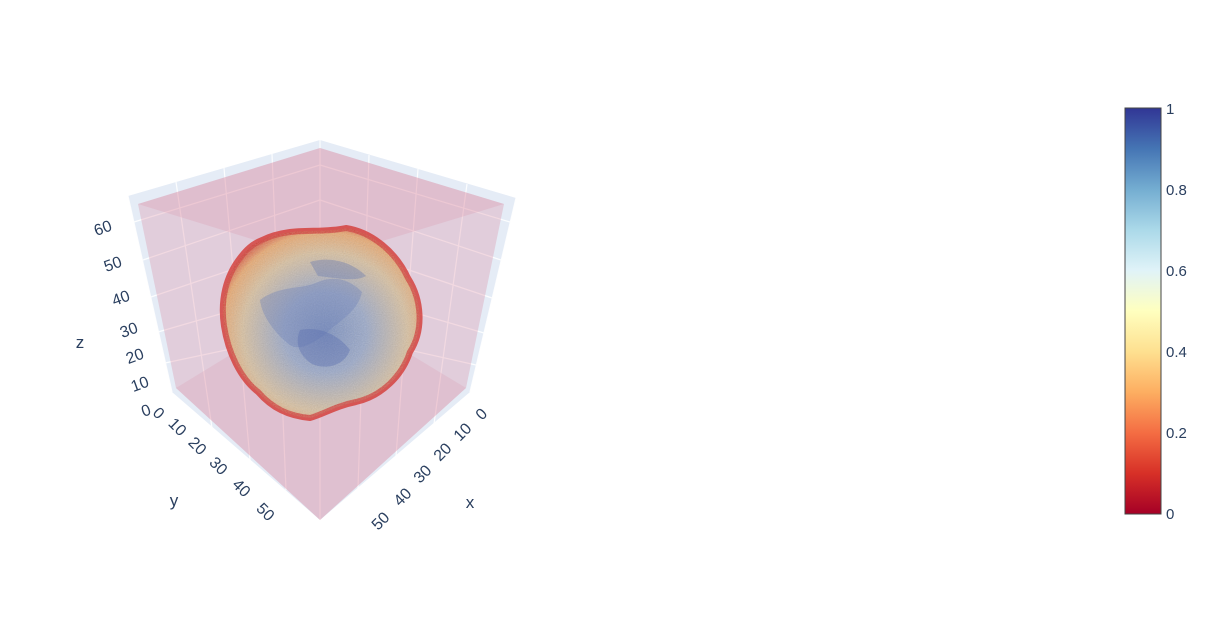  Describe the element at coordinates (1170, 514) in the screenshot. I see `colorbar-tick-label: 0` at that location.